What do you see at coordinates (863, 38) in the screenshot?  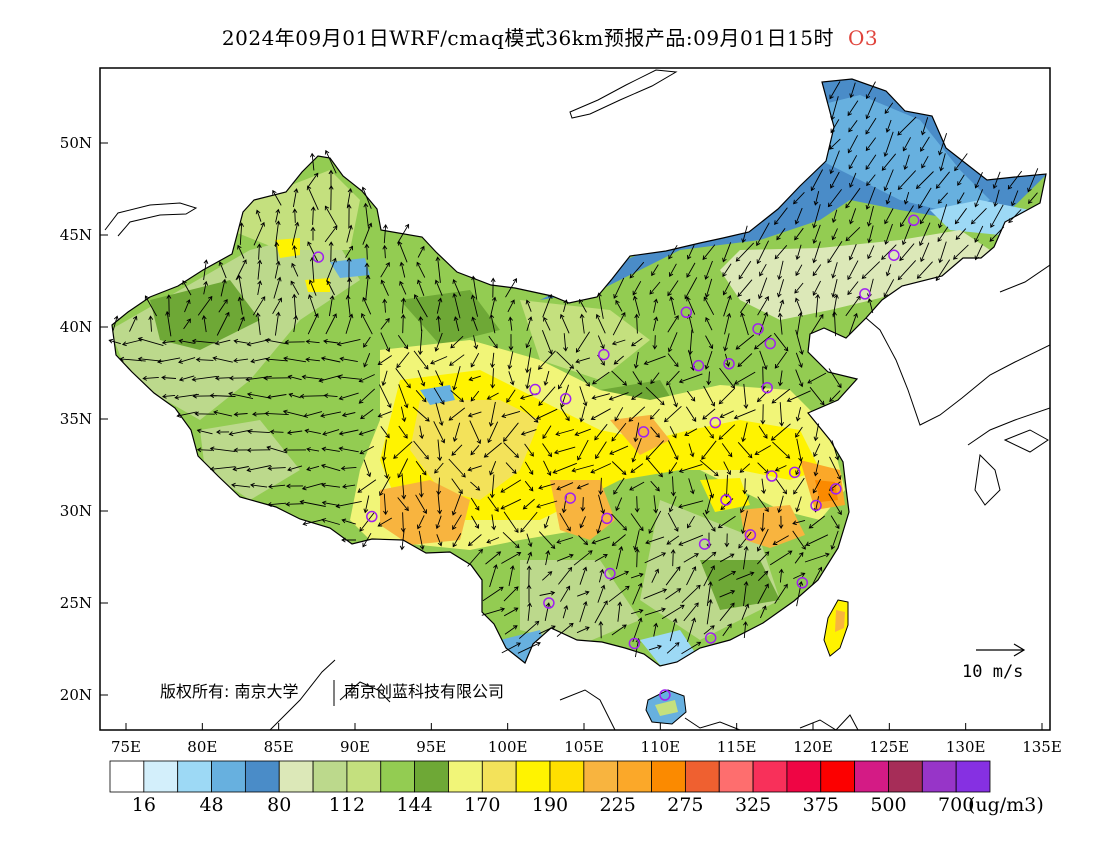 I see `pollutant-label: O3` at bounding box center [863, 38].